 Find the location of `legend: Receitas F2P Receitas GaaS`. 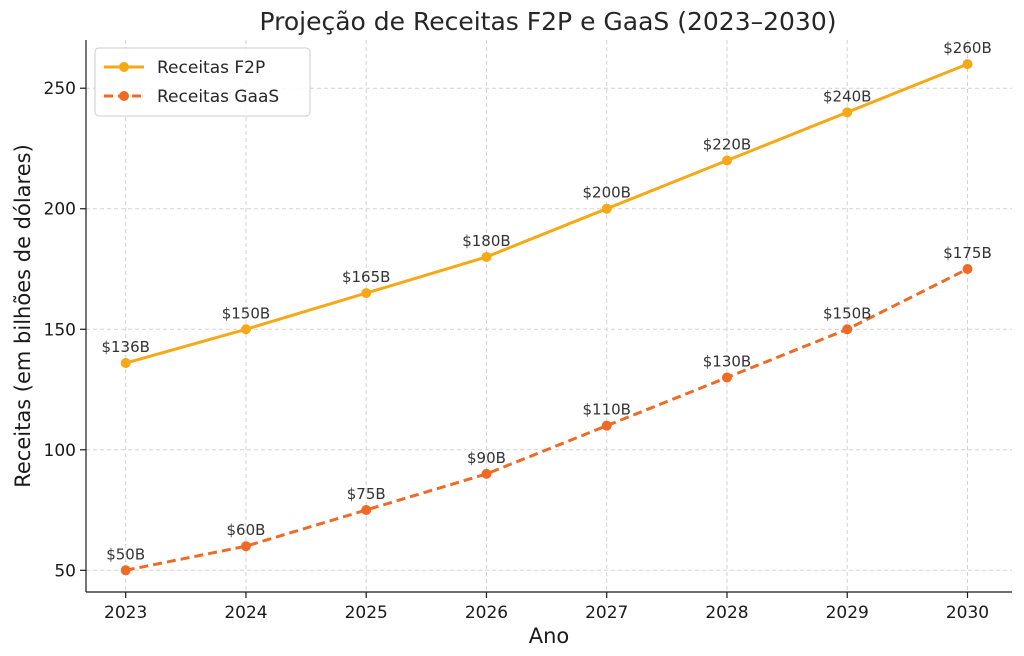

legend: Receitas F2P Receitas GaaS is located at coordinates (202, 82).